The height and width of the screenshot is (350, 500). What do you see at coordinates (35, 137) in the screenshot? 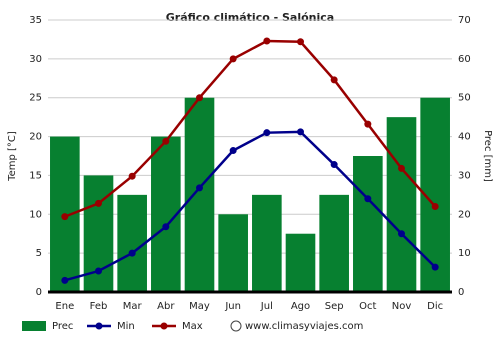
I see `y-tick-label: 20` at bounding box center [35, 137].